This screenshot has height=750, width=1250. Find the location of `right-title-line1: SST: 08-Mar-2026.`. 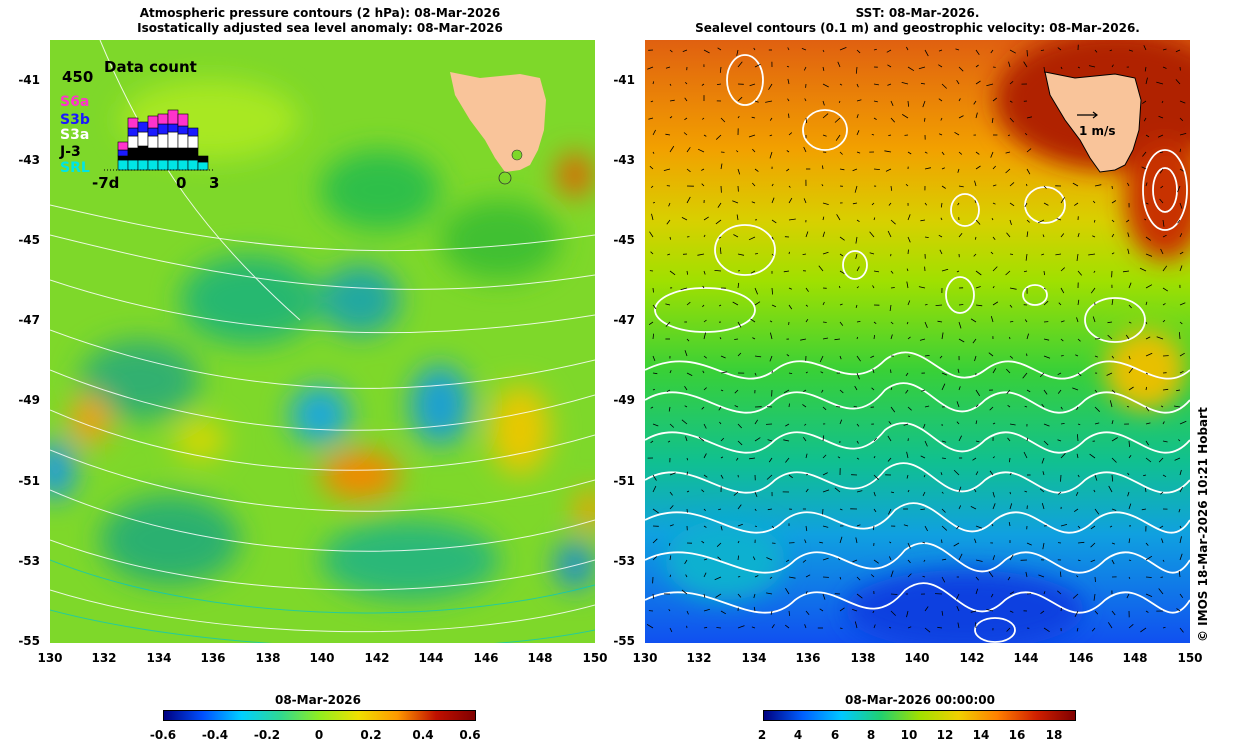

right-title-line1: SST: 08-Mar-2026. is located at coordinates (917, 13).